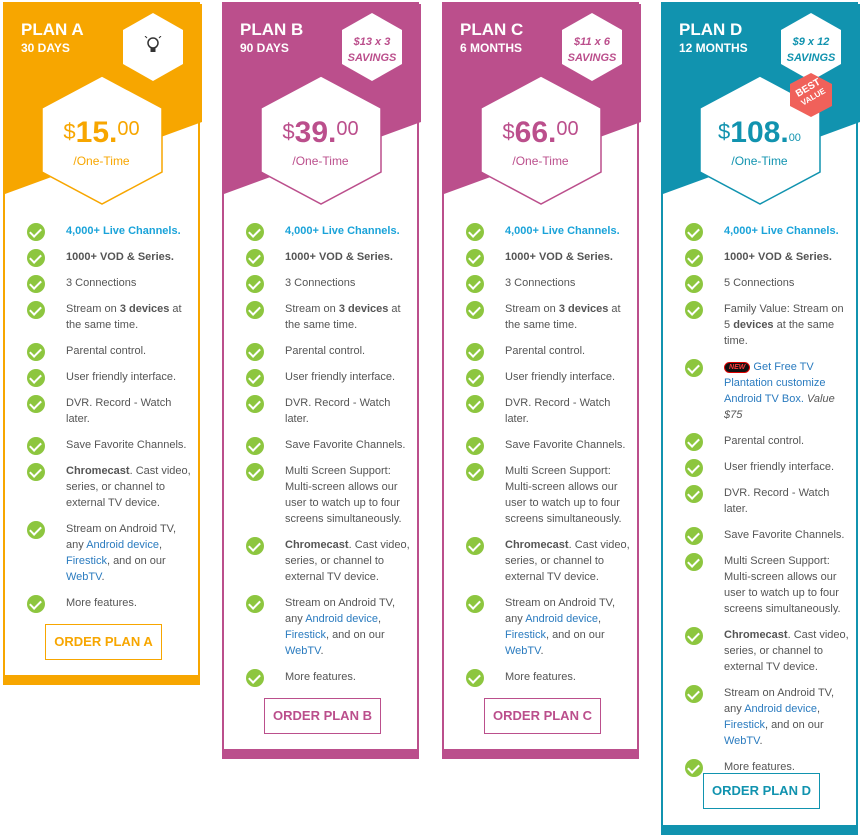 The height and width of the screenshot is (837, 863). Describe the element at coordinates (103, 642) in the screenshot. I see `order-plan-a-button: ORDER PLAN A` at that location.